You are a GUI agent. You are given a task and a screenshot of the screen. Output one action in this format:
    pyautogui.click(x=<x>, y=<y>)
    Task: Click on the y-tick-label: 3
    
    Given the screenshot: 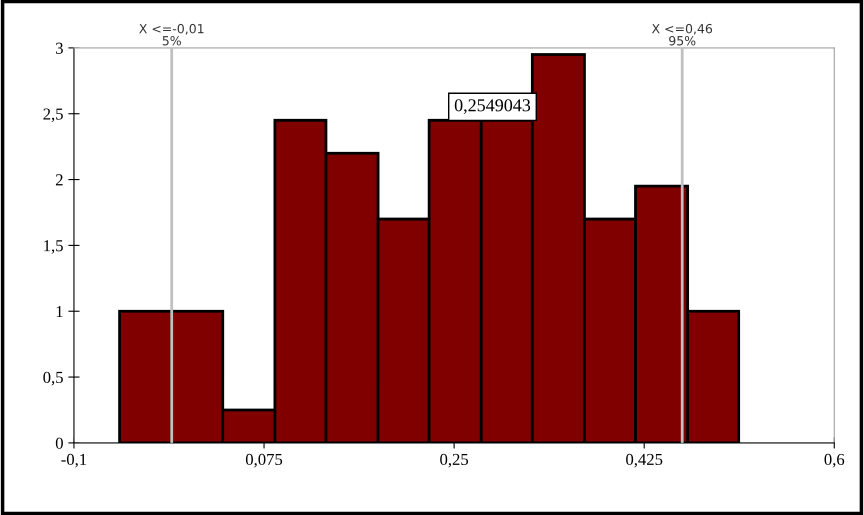 What is the action you would take?
    pyautogui.click(x=59, y=48)
    